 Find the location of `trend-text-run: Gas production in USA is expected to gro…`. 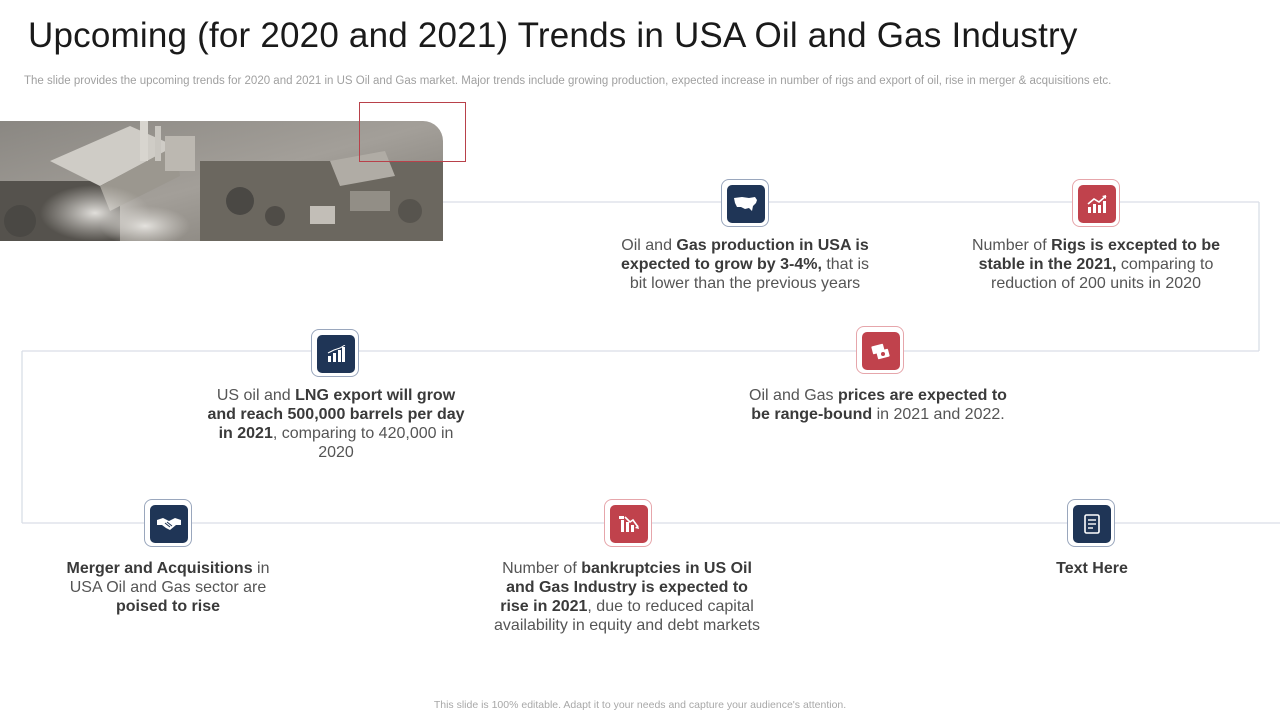

trend-text-run: Gas production in USA is expected to gro… is located at coordinates (744, 255).